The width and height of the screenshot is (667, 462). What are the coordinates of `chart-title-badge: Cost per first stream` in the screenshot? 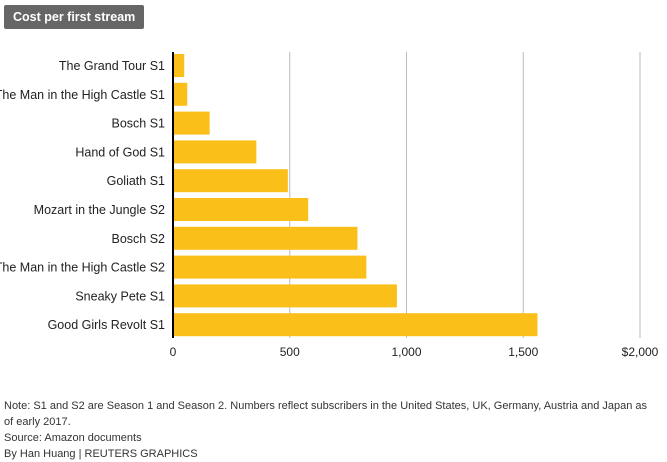 It's located at (74, 17).